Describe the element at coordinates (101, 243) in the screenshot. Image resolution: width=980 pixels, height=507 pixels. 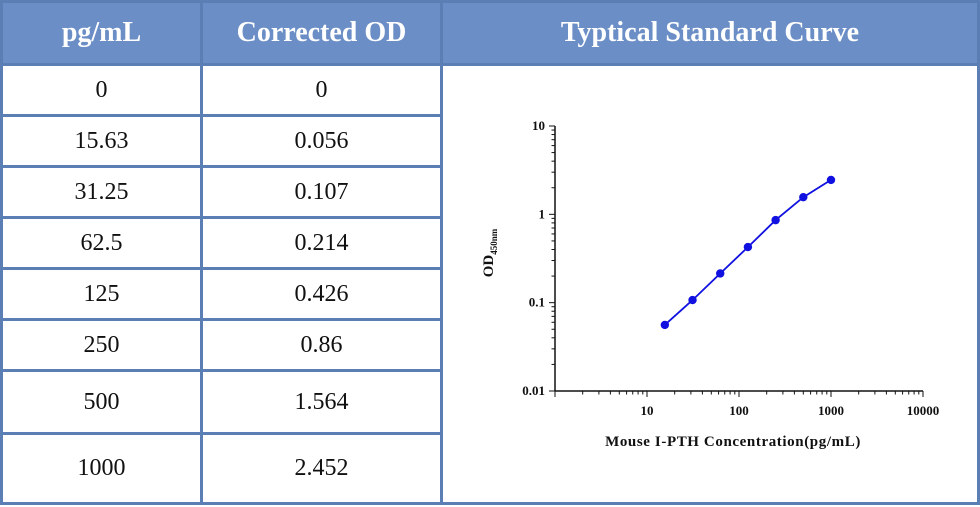
I see `cell-conc: 62.5` at that location.